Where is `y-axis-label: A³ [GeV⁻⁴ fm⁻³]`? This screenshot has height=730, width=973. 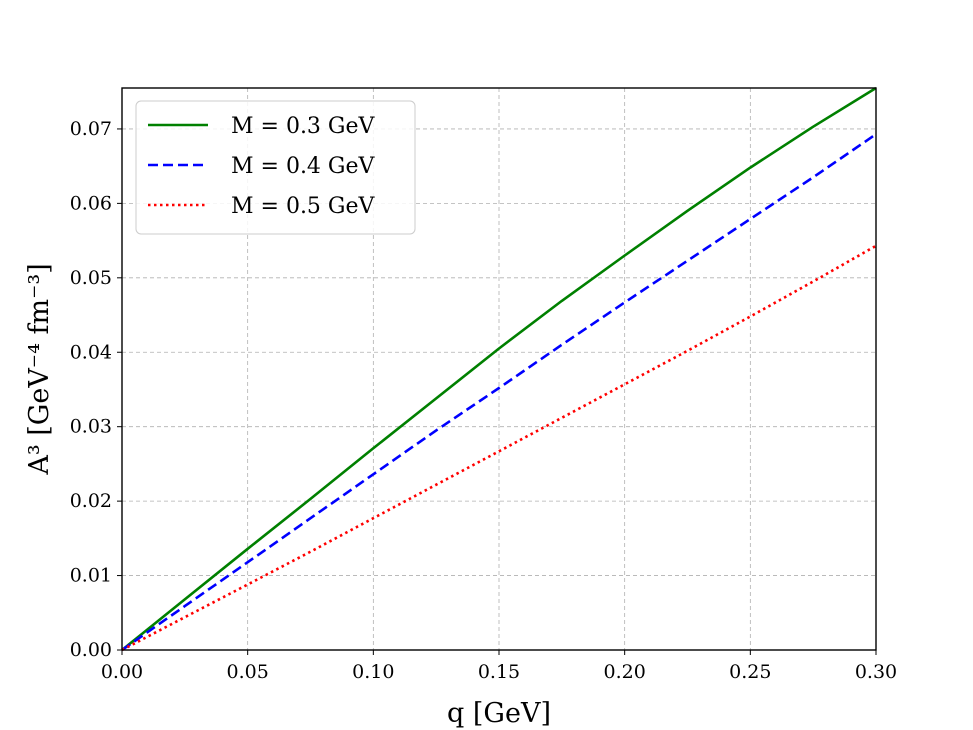
y-axis-label: A³ [GeV⁻⁴ fm⁻³] is located at coordinates (39, 369).